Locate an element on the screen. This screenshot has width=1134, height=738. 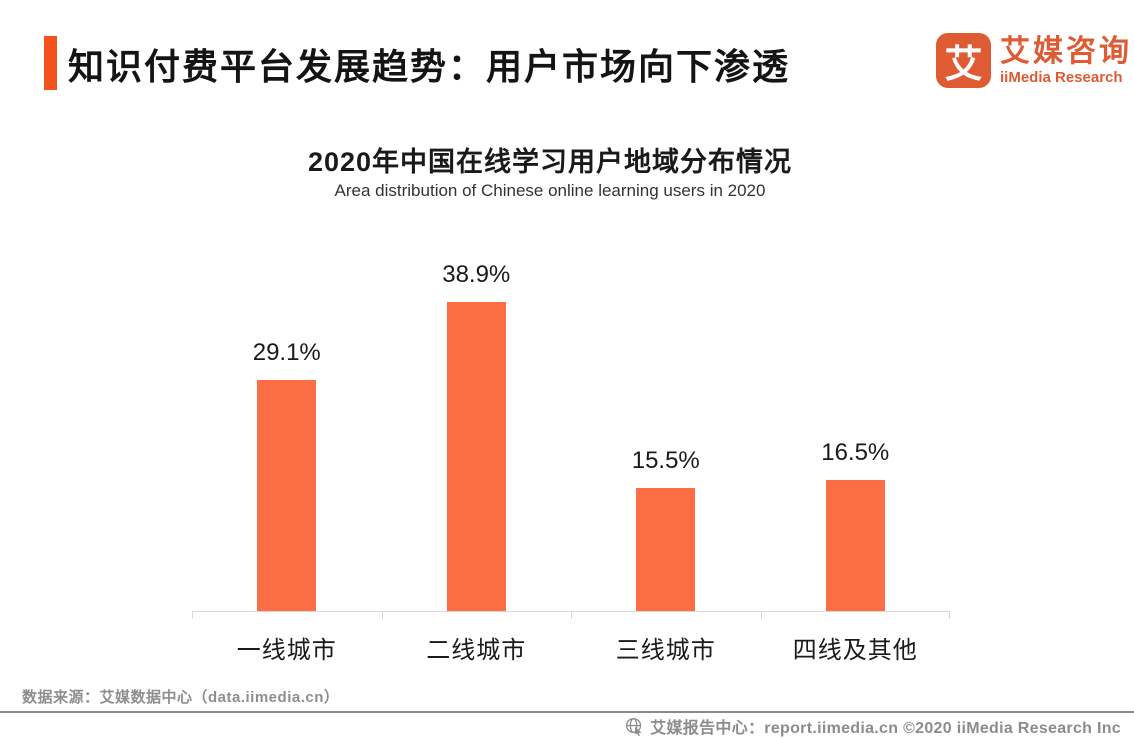
iimedia-logo-icon: 艾 is located at coordinates (963, 60).